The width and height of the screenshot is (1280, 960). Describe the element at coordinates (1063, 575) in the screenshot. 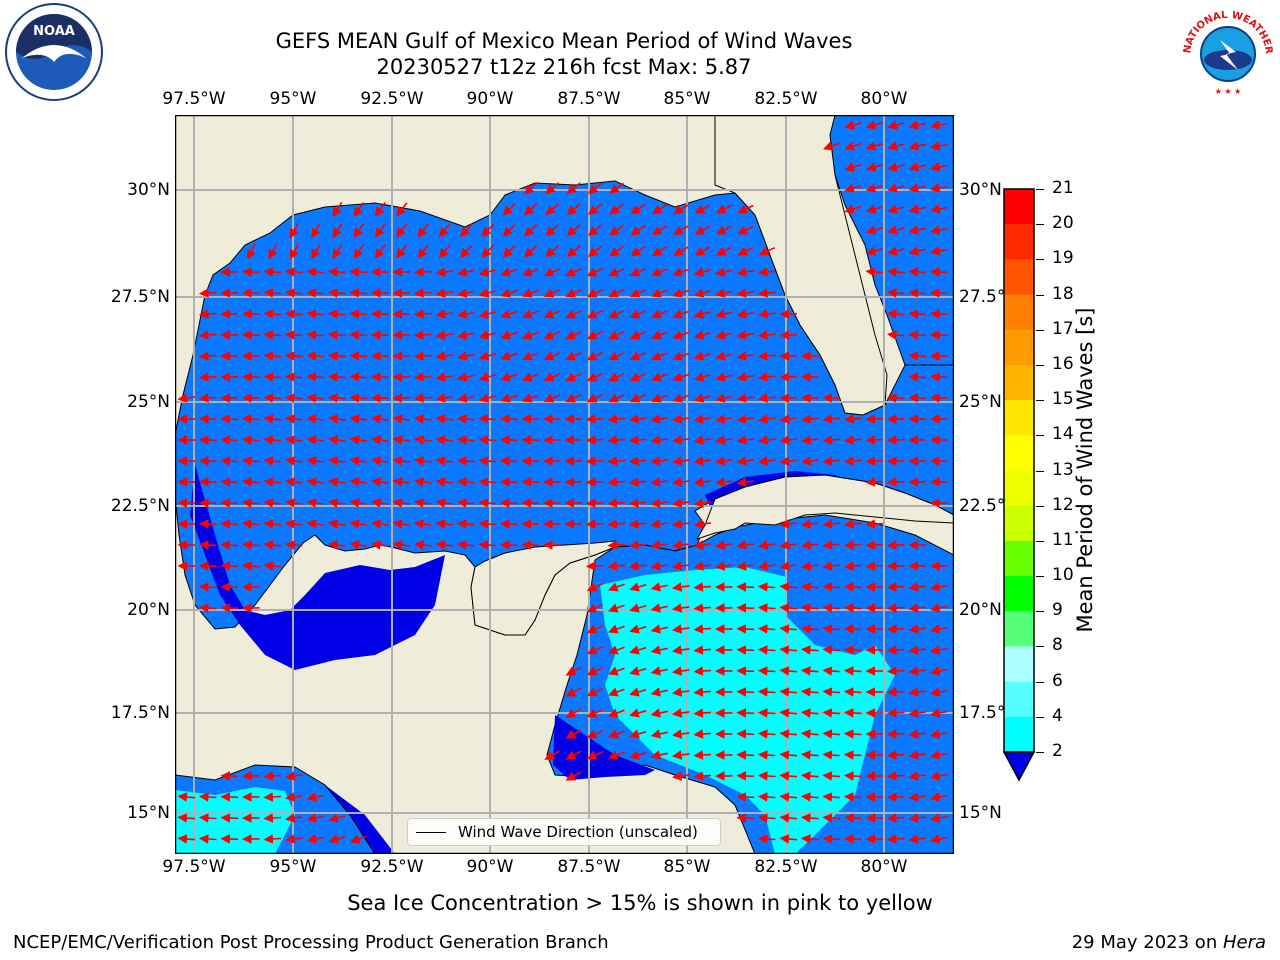

I see `colorbar-tick-label: 10` at that location.